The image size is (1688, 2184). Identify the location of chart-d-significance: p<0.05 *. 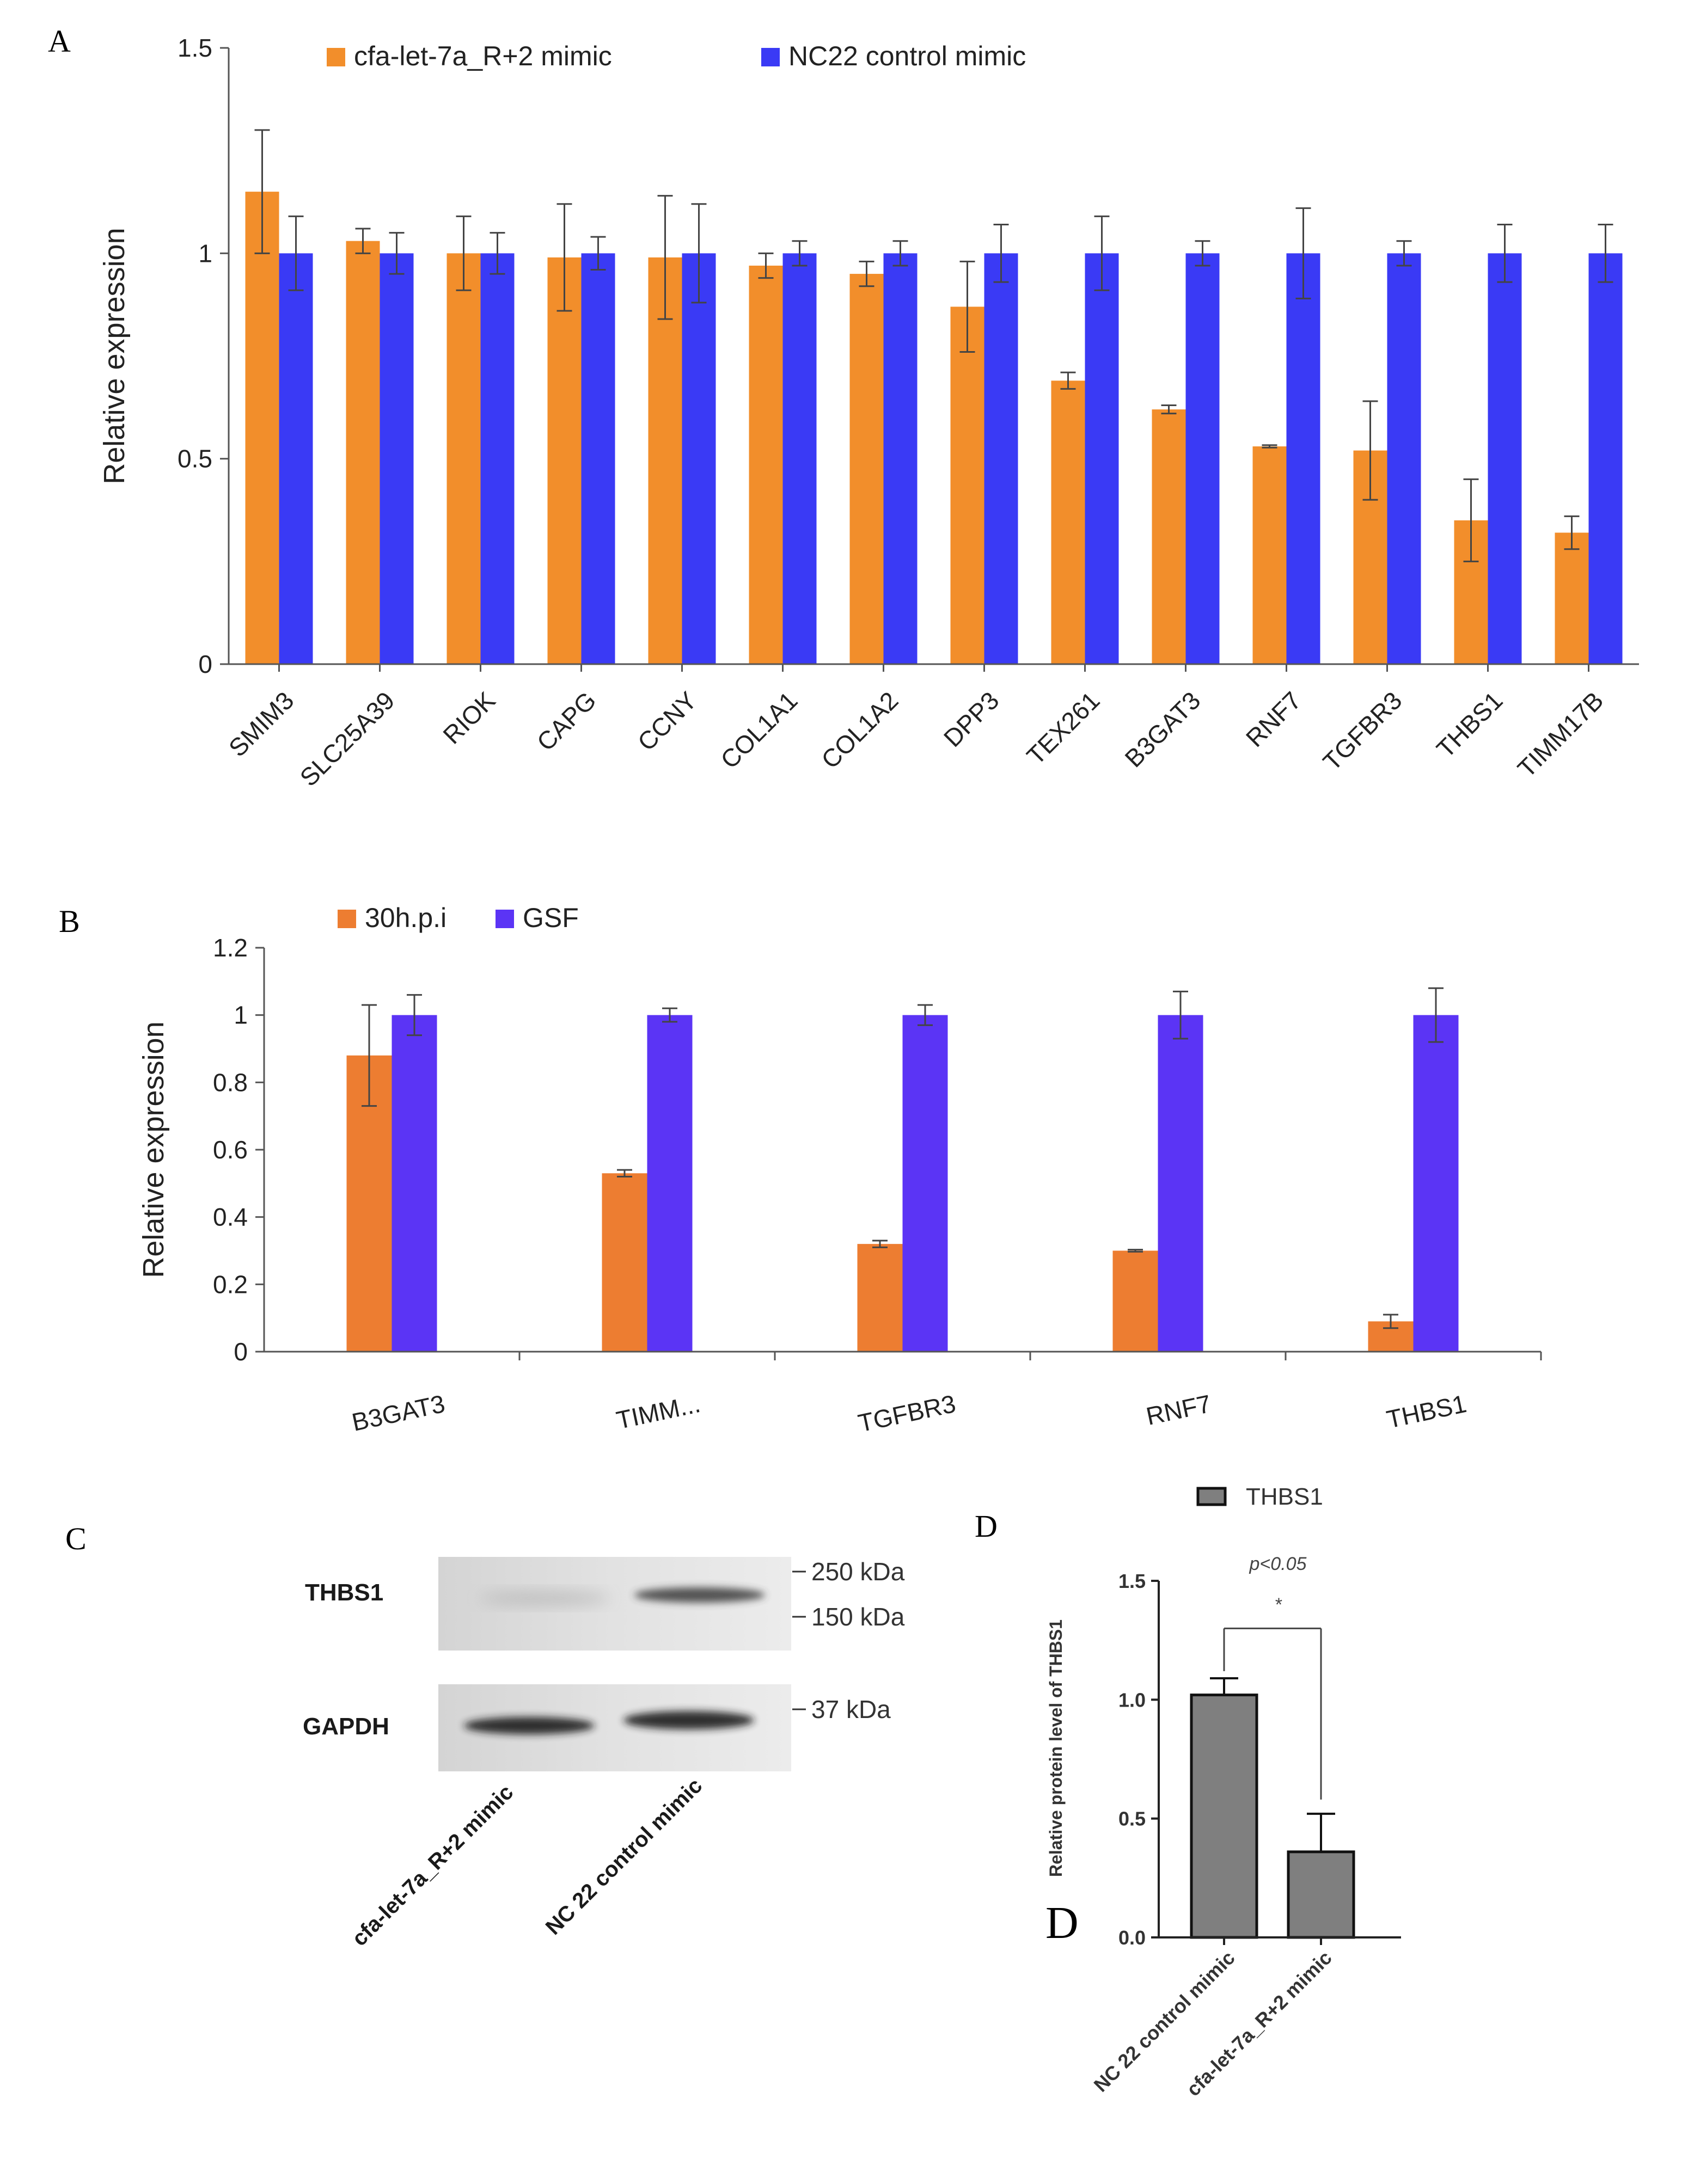
(1272, 1677).